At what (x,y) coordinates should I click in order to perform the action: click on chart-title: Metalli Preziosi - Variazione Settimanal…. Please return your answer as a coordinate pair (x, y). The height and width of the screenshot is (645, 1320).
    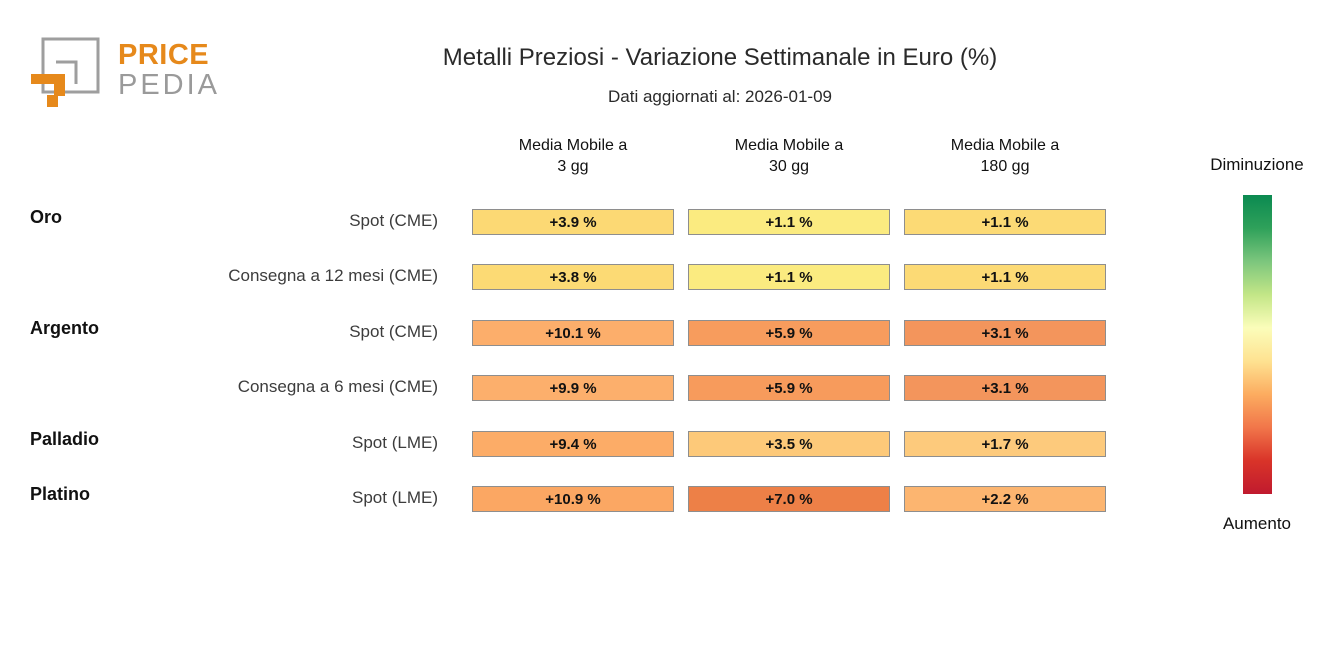
    Looking at the image, I should click on (720, 57).